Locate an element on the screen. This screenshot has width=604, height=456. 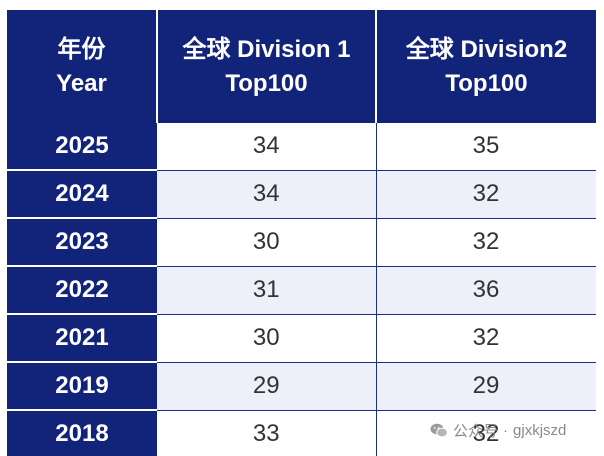
header-division1-line1: 全球 Division 1 is located at coordinates (266, 49).